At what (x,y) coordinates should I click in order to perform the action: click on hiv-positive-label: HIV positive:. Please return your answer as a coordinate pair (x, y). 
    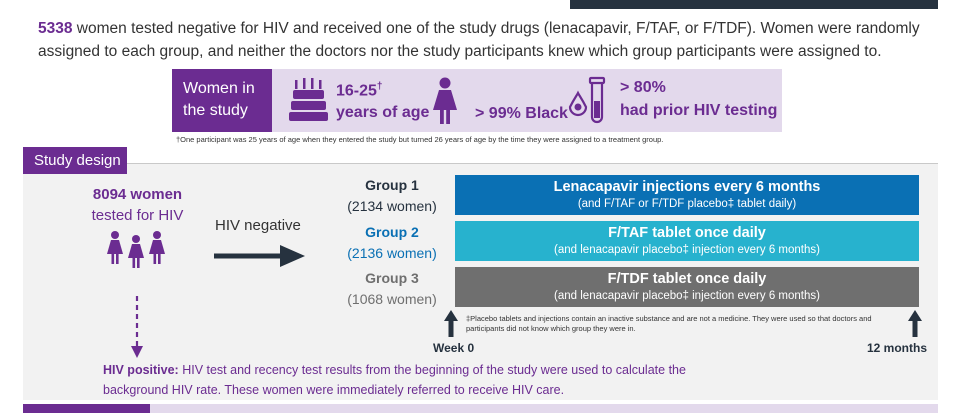
    Looking at the image, I should click on (141, 370).